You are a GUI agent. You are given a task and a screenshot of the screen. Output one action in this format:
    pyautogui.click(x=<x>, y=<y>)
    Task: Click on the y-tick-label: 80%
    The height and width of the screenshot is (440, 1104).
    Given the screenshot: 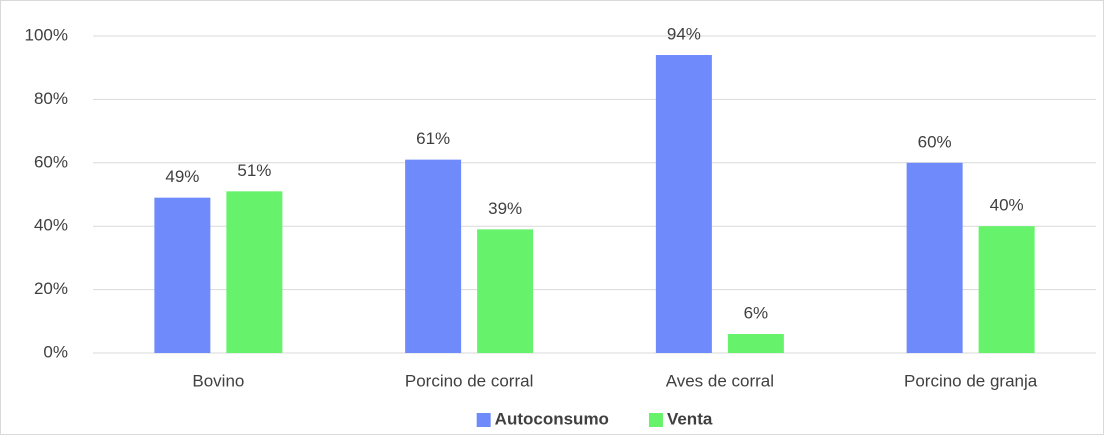 What is the action you would take?
    pyautogui.click(x=51, y=98)
    